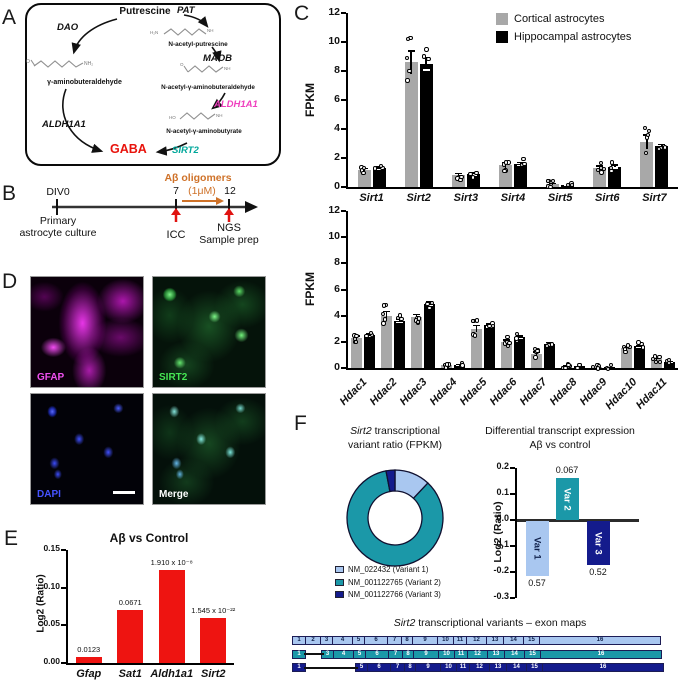 This screenshot has height=682, width=685. Describe the element at coordinates (477, 654) in the screenshot. I see `exon-map-variant-2: 1 3 4 5 6 7 8 9 10 11 12 13 14 15 16` at that location.